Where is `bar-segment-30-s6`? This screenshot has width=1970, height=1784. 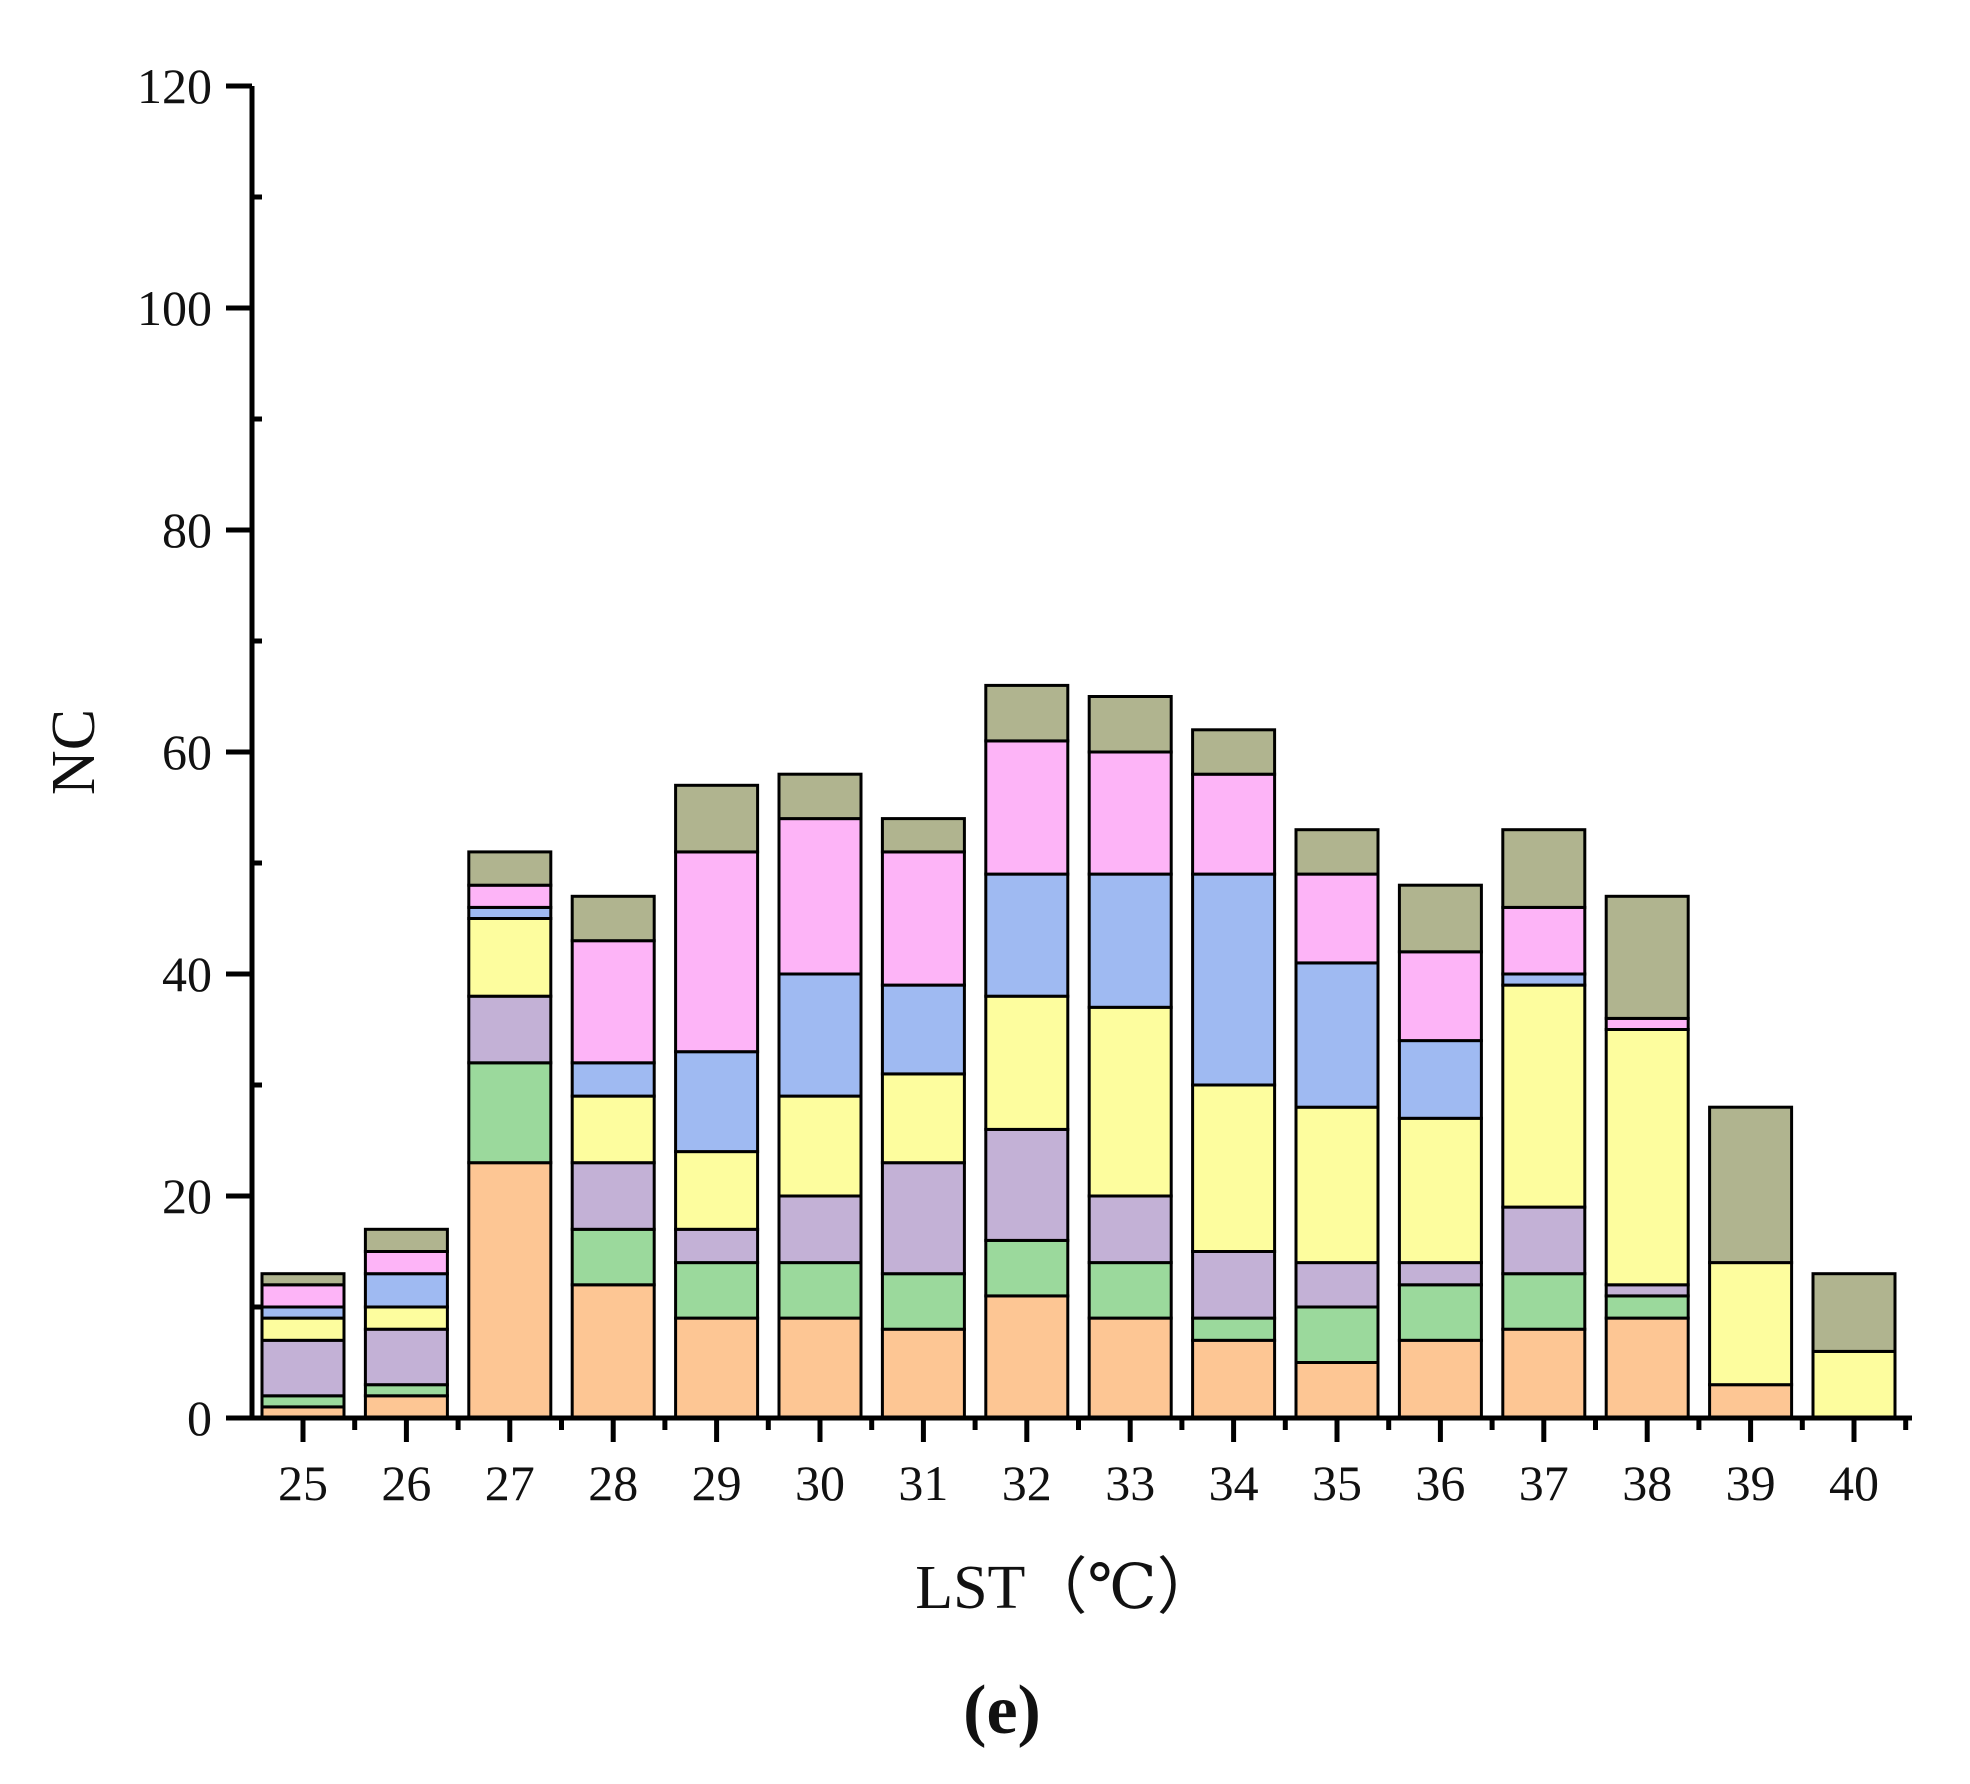
bar-segment-30-s6 is located at coordinates (820, 896).